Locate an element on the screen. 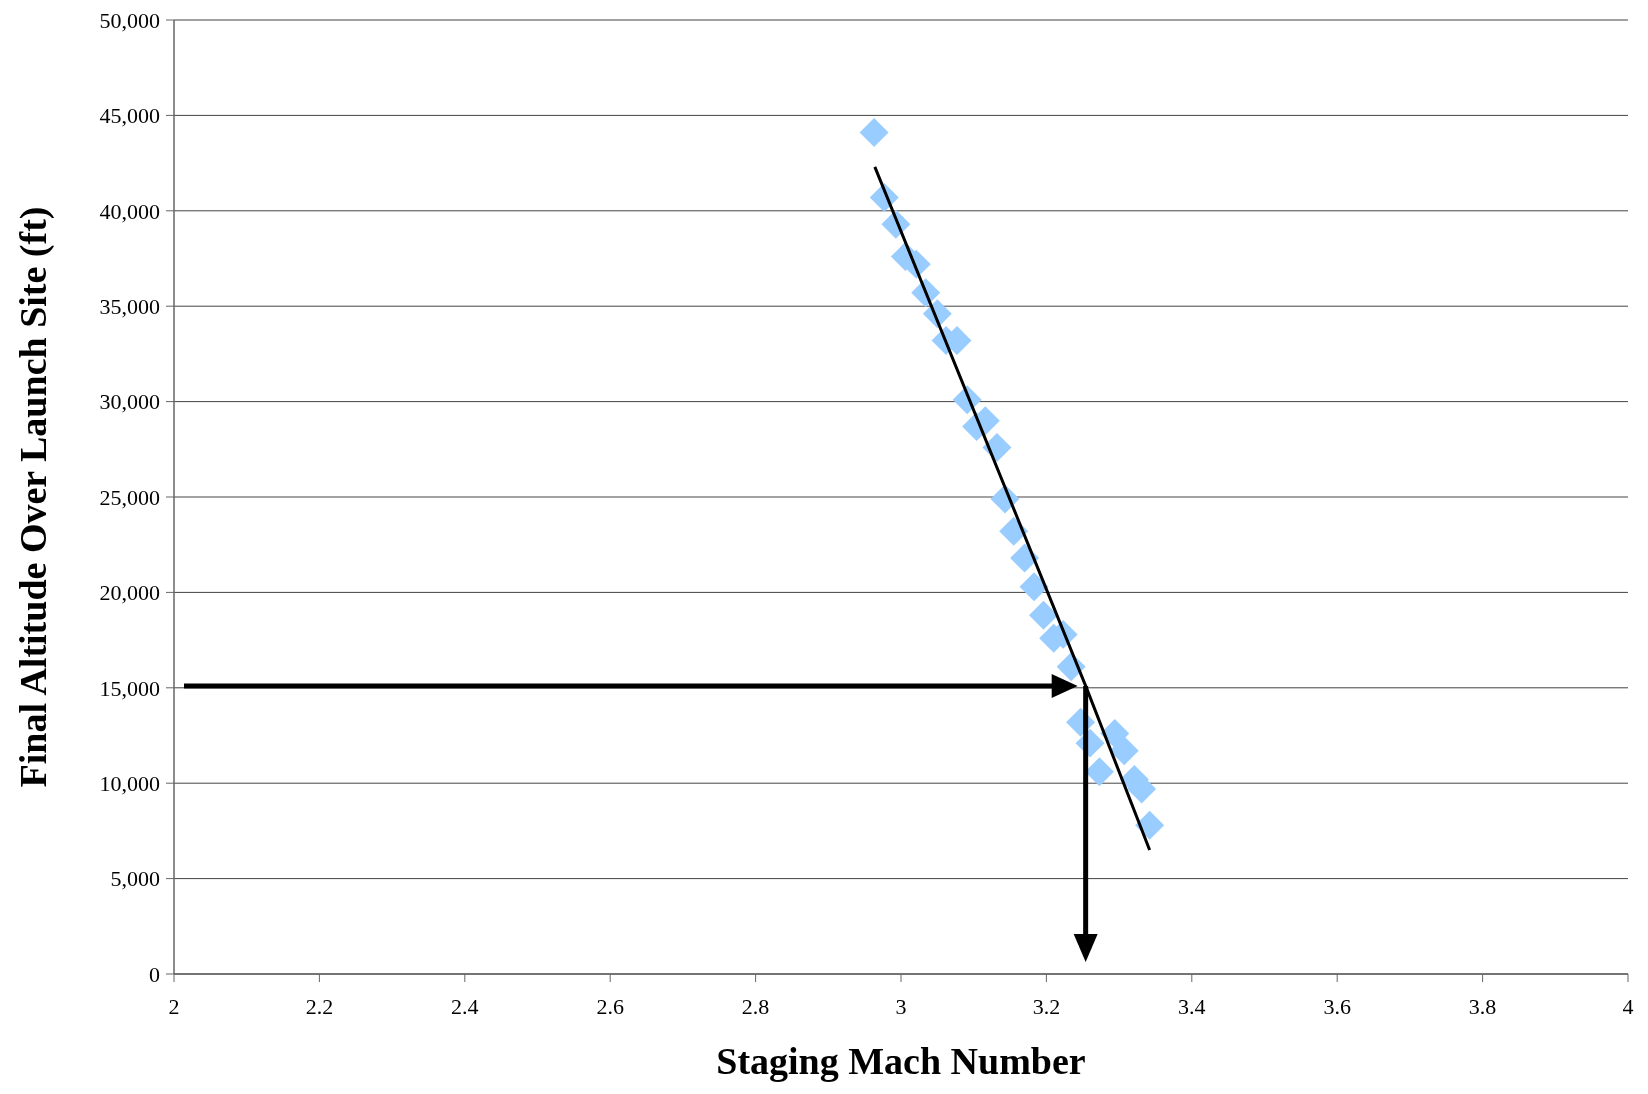 This screenshot has height=1094, width=1648. x-tick-label: 3 is located at coordinates (901, 1006).